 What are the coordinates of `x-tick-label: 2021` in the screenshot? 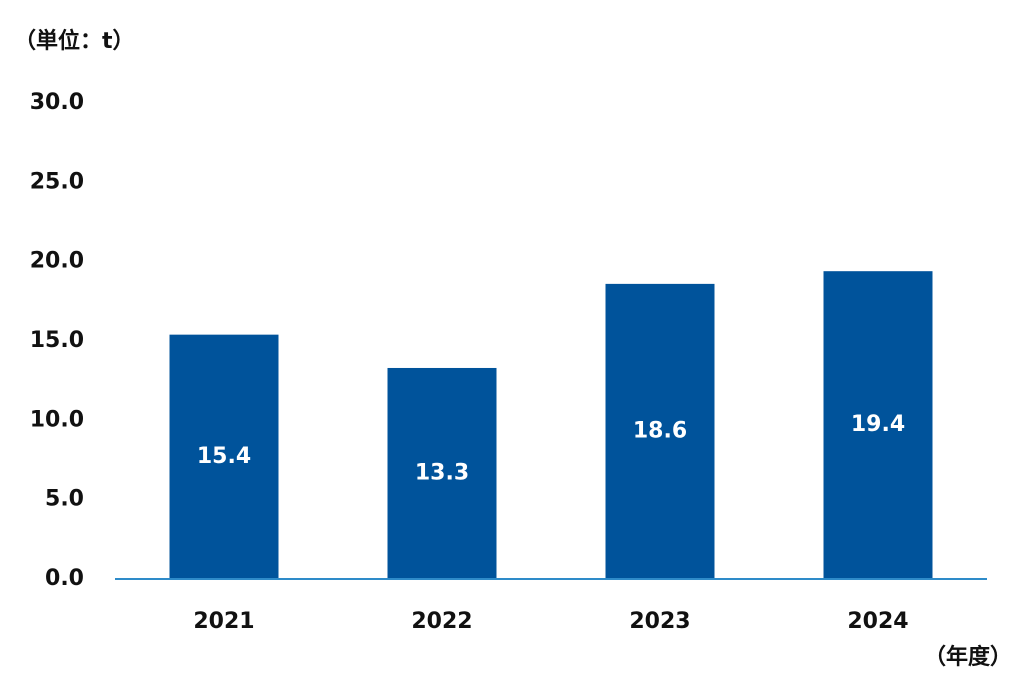 It's located at (223, 621).